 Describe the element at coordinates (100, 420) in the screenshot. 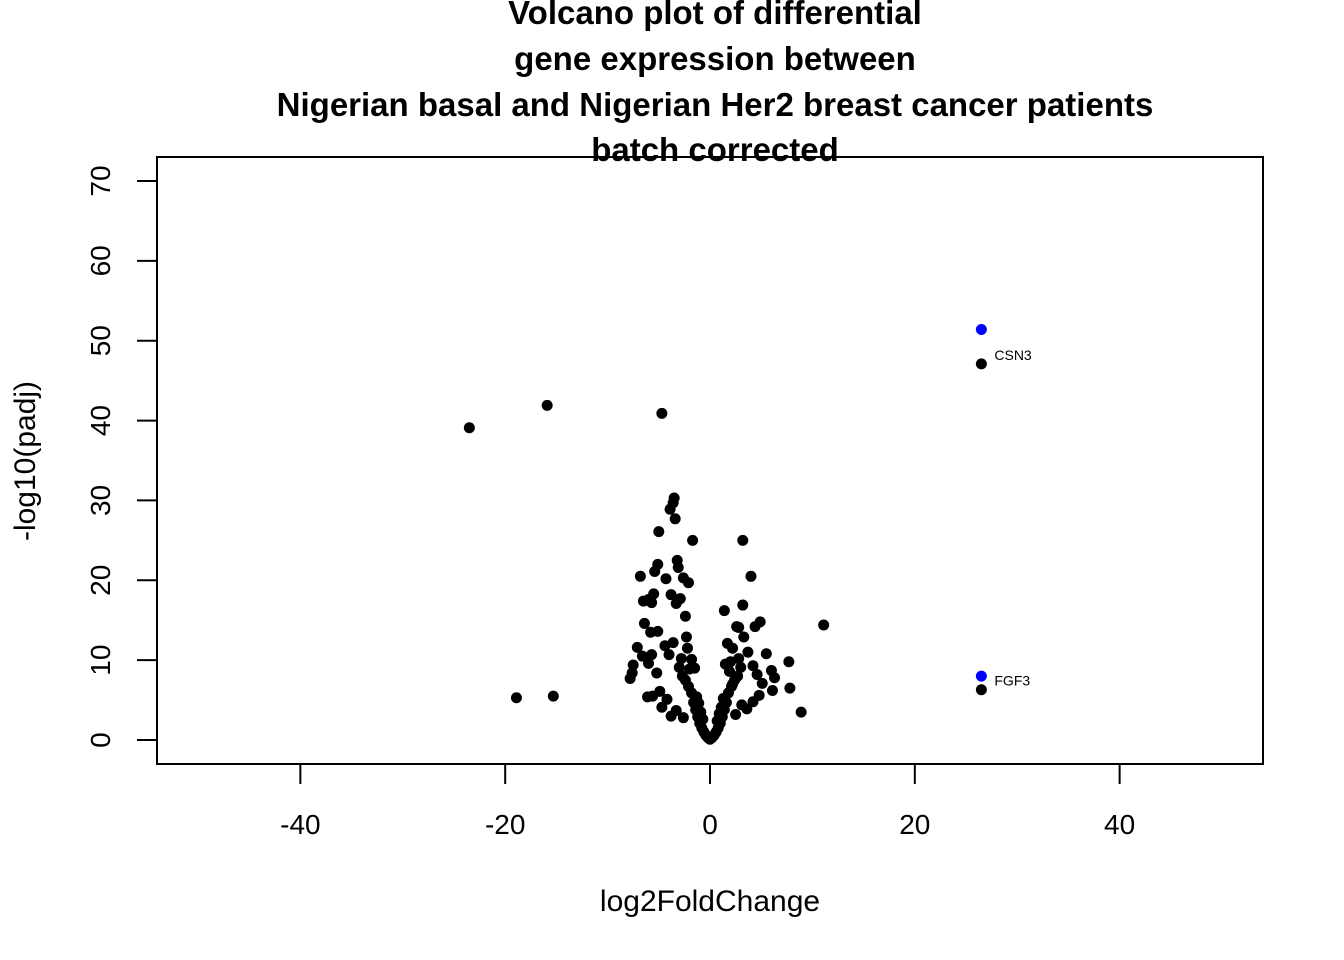

I see `y-tick-label: 40` at that location.